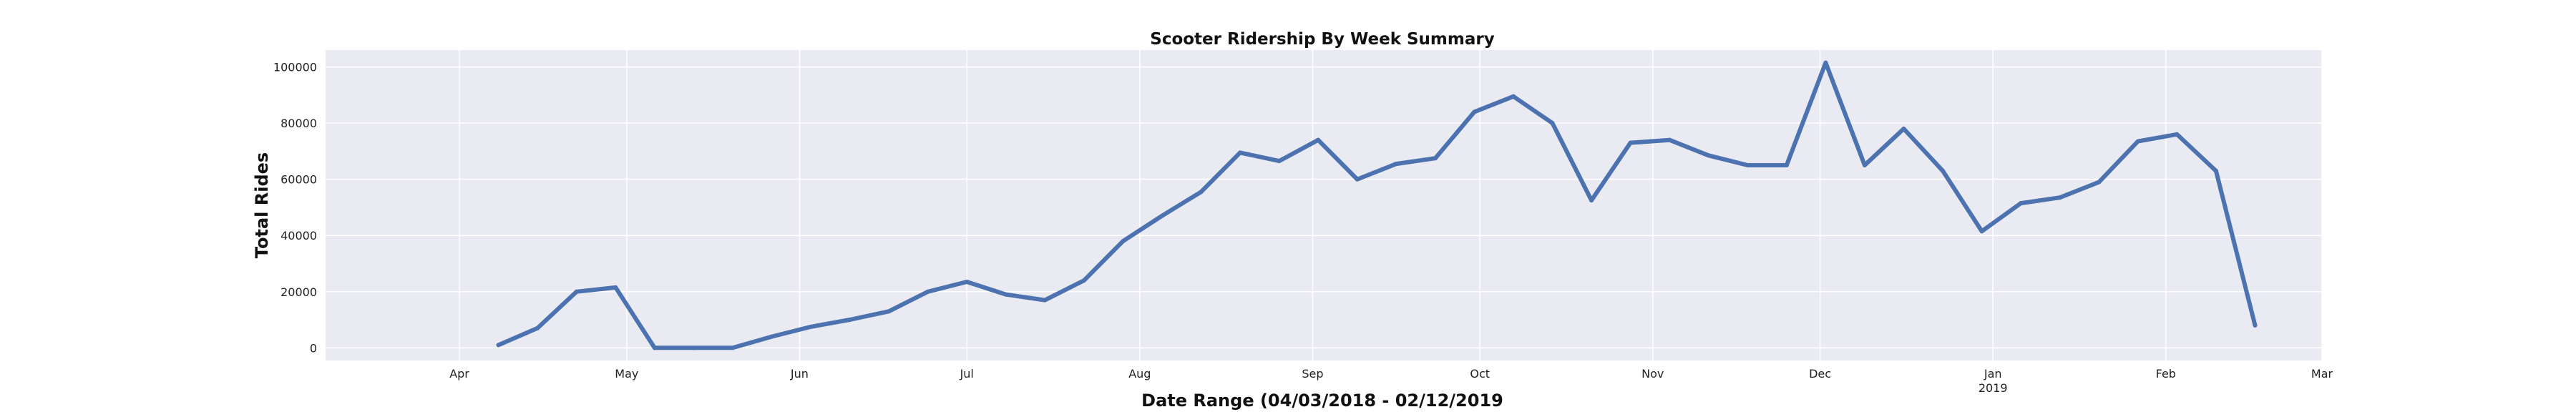 The width and height of the screenshot is (2576, 412). What do you see at coordinates (1139, 374) in the screenshot?
I see `x-tick-label: Aug` at bounding box center [1139, 374].